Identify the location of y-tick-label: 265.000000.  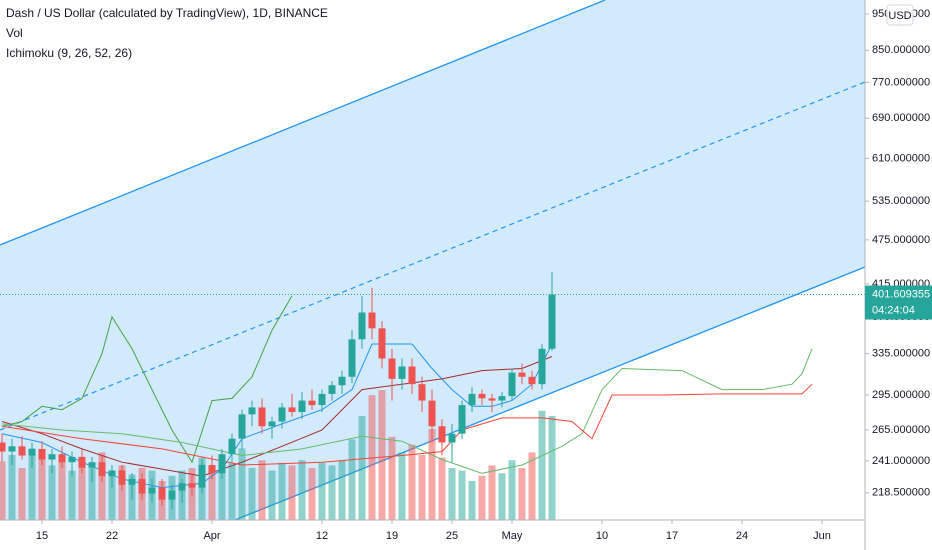
(901, 430).